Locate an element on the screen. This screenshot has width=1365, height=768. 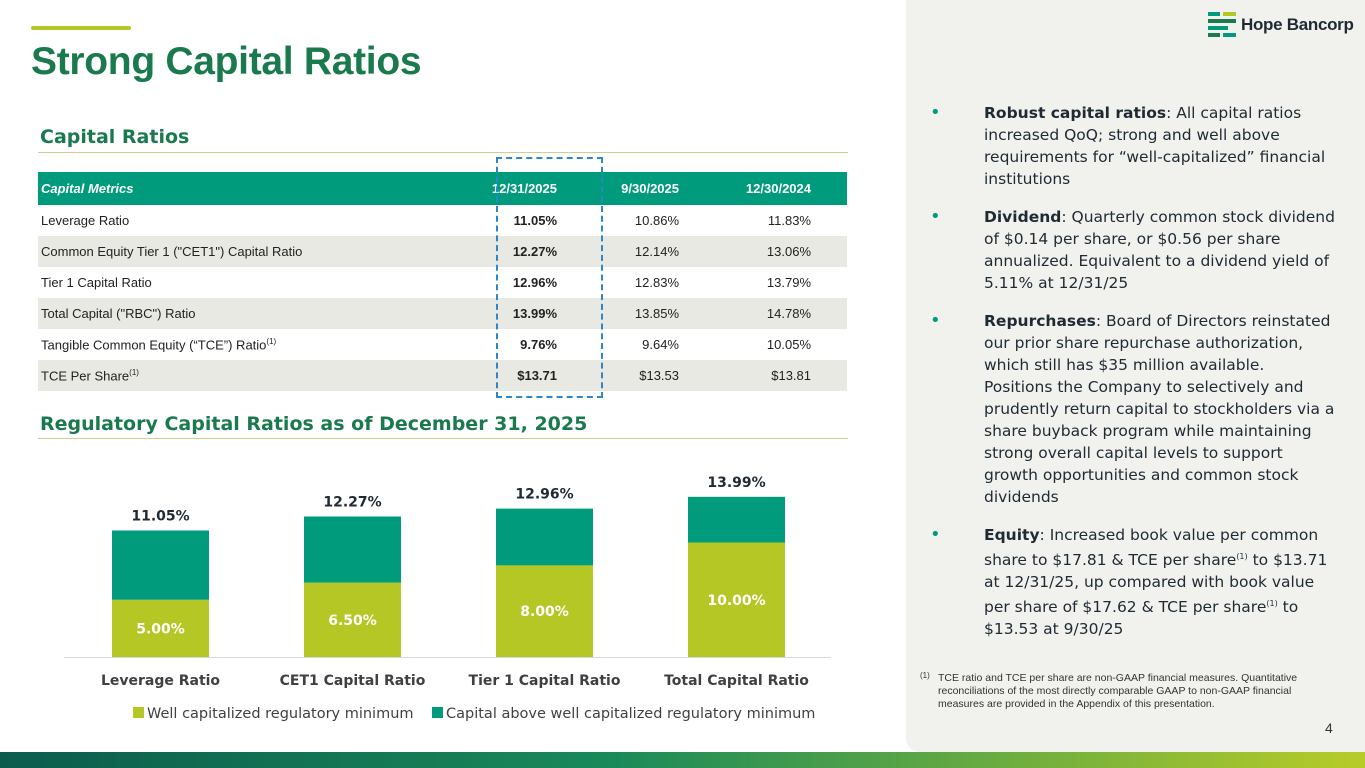
value-12-31-2025: 13.99% is located at coordinates (508, 313).